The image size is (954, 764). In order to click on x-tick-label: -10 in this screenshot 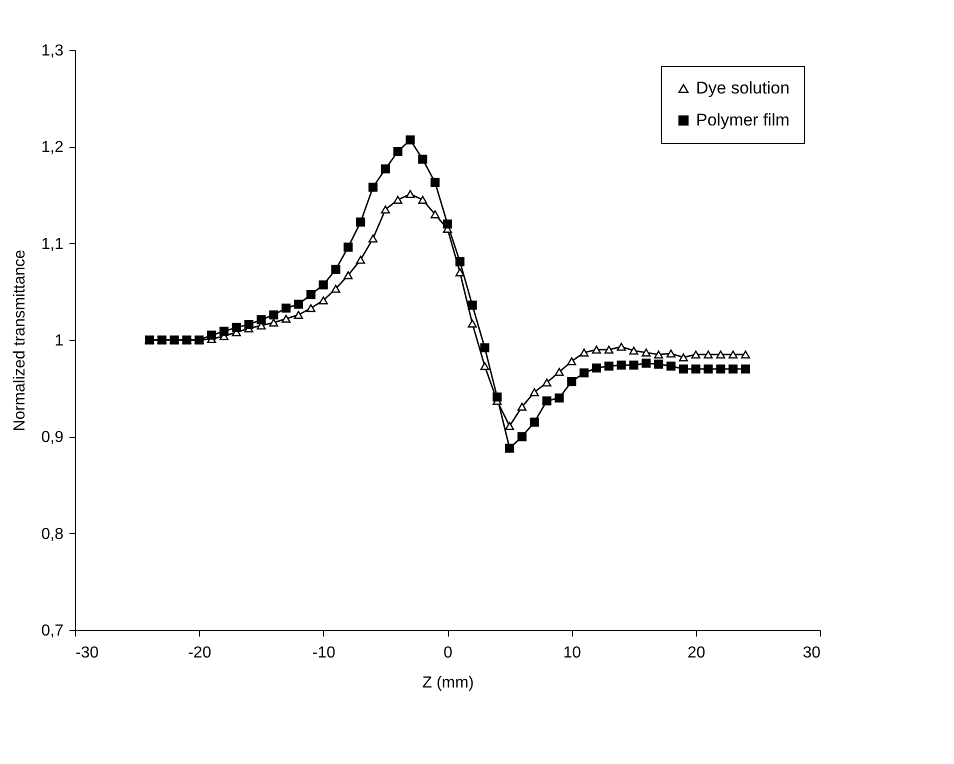, I will do `click(324, 653)`.